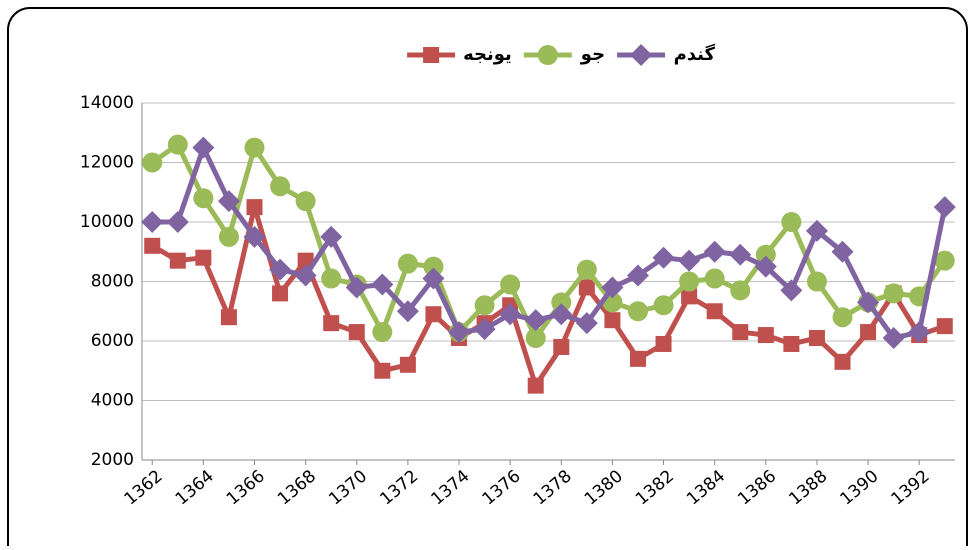 The image size is (975, 550). What do you see at coordinates (107, 222) in the screenshot?
I see `y-tick-label: 10000` at bounding box center [107, 222].